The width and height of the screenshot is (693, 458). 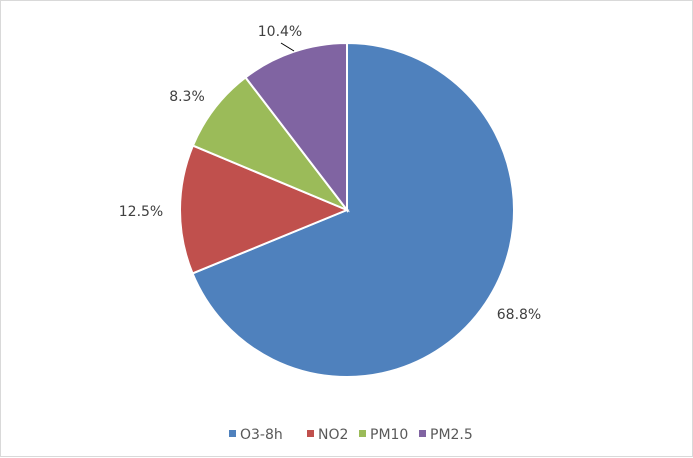 I want to click on legend-item-pm10: PM10, so click(x=383, y=435).